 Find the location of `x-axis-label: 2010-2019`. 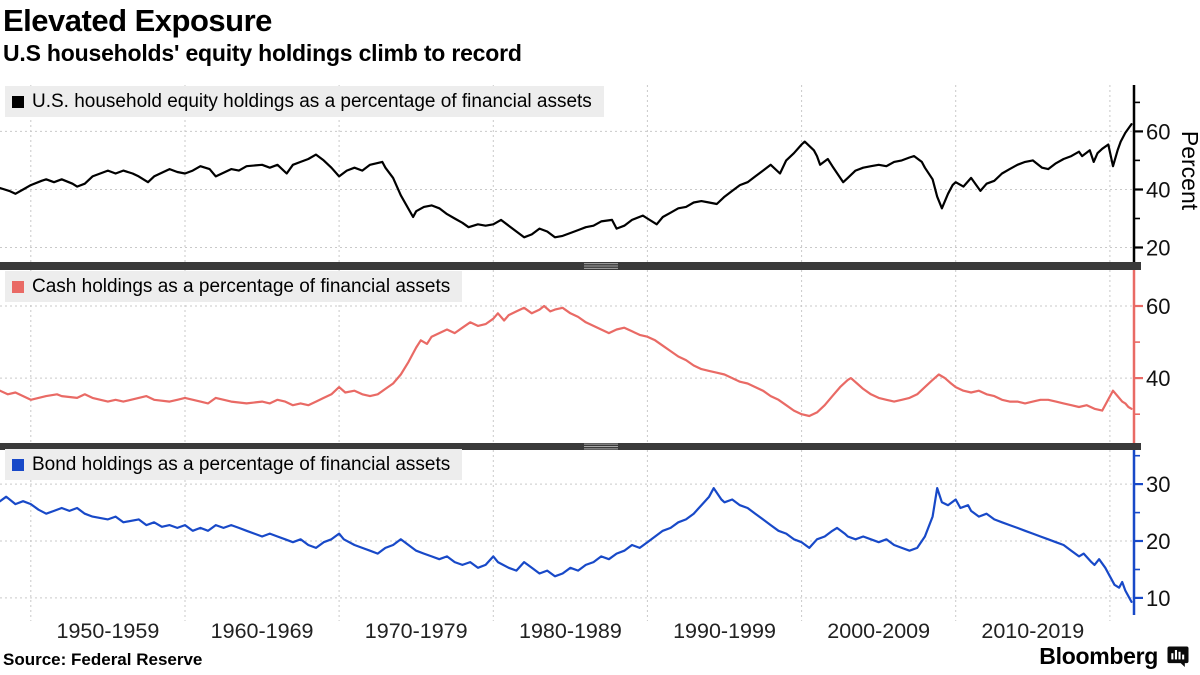

x-axis-label: 2010-2019 is located at coordinates (1032, 631).